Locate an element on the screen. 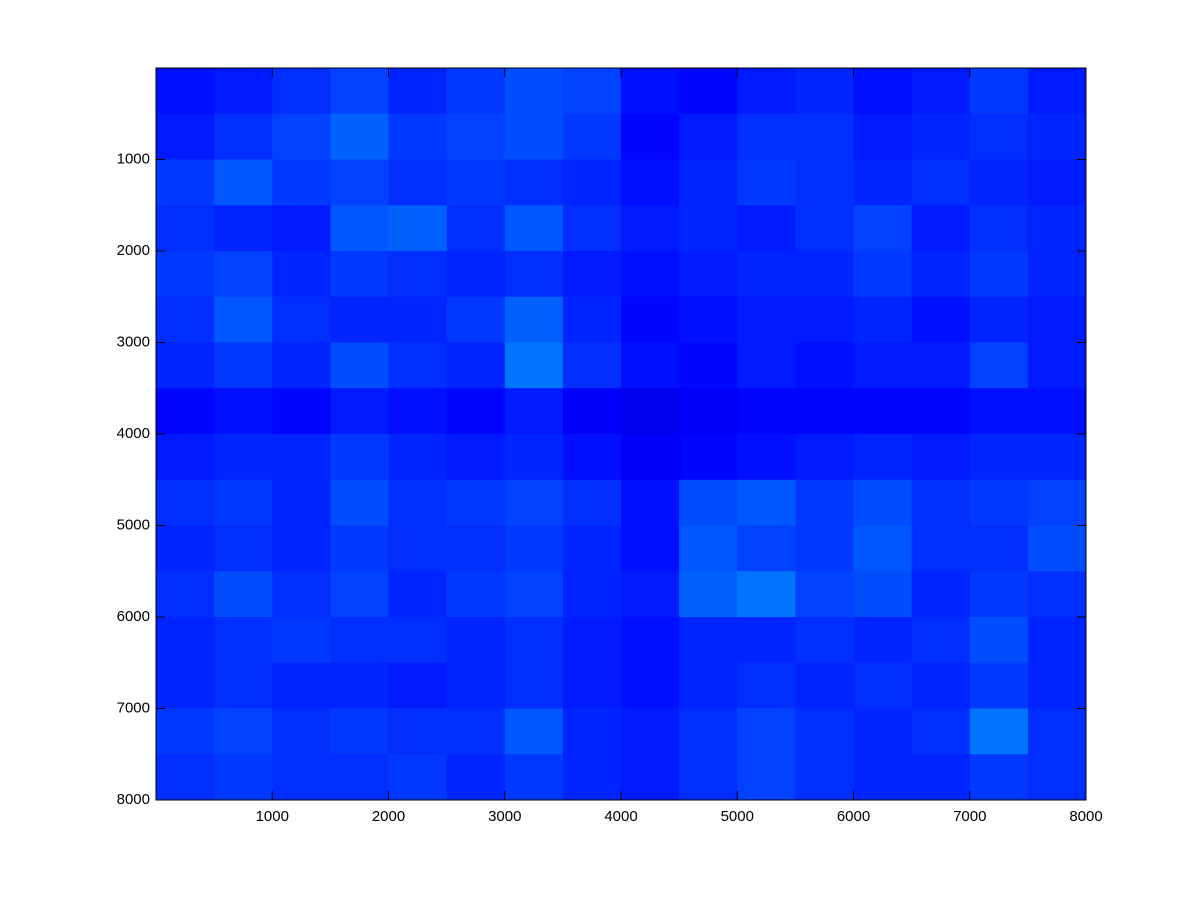 The height and width of the screenshot is (900, 1200). x-tick-label: 2000 is located at coordinates (388, 816).